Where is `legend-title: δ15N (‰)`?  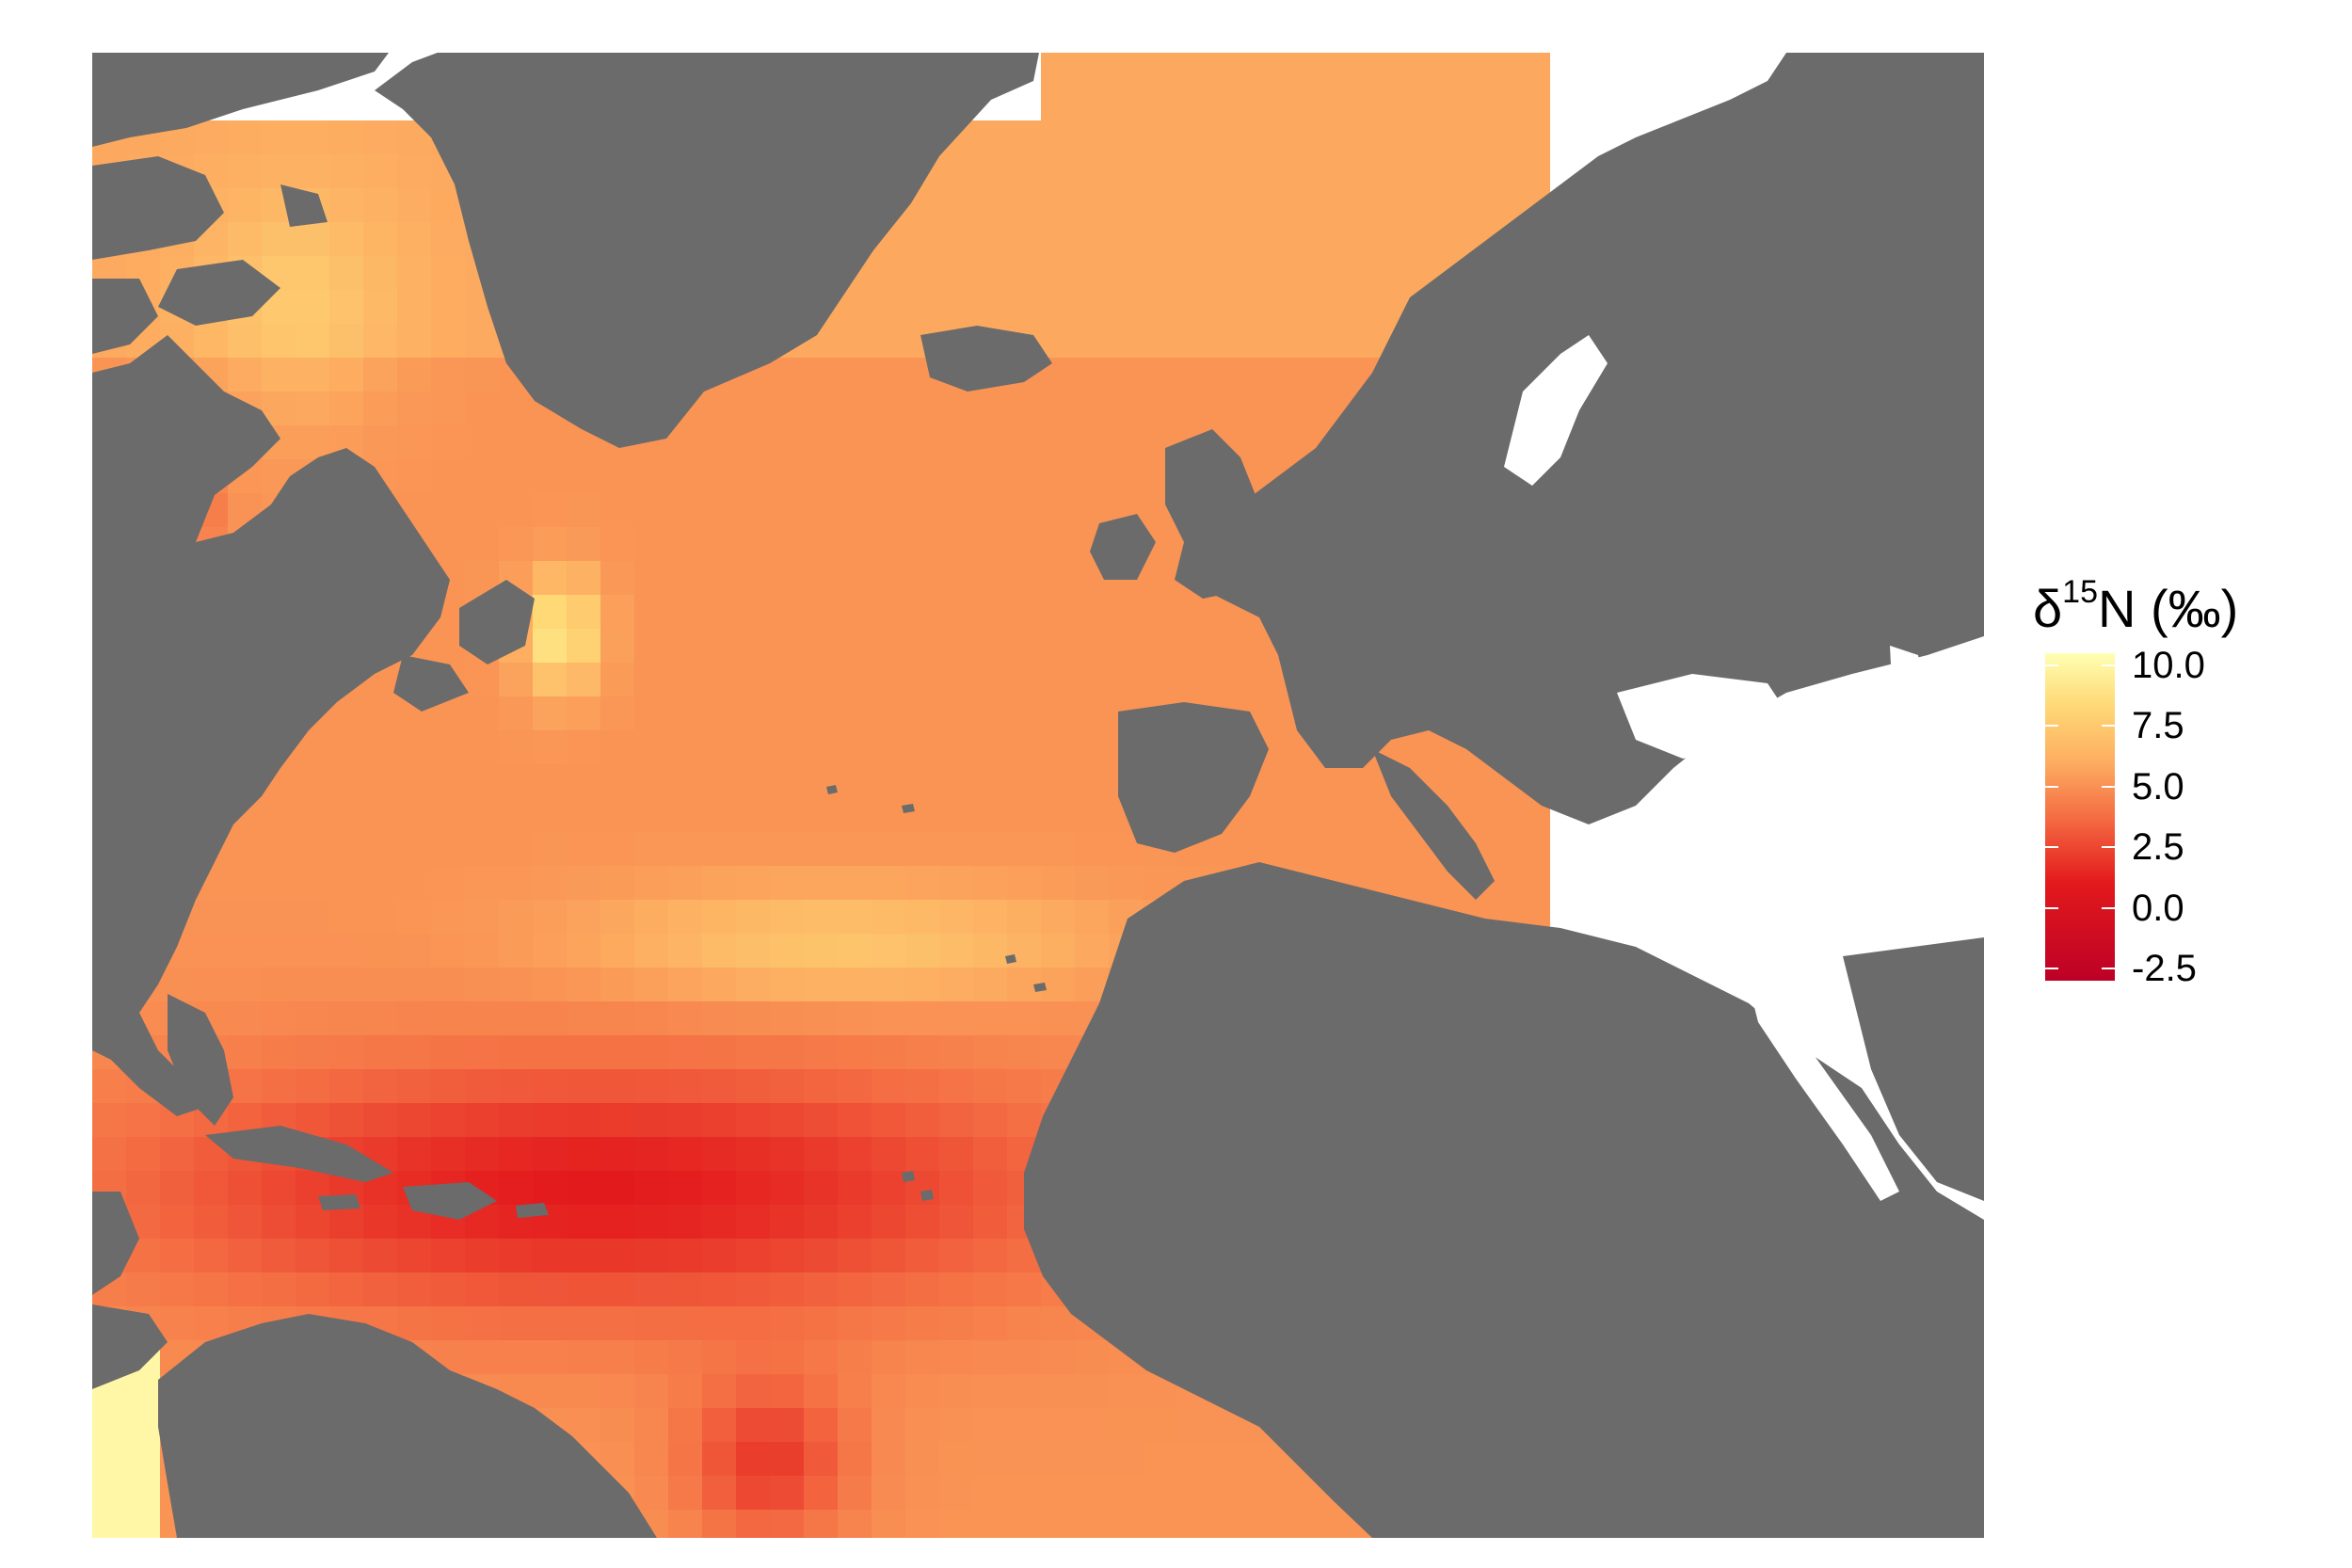 legend-title: δ15N (‰) is located at coordinates (2135, 605).